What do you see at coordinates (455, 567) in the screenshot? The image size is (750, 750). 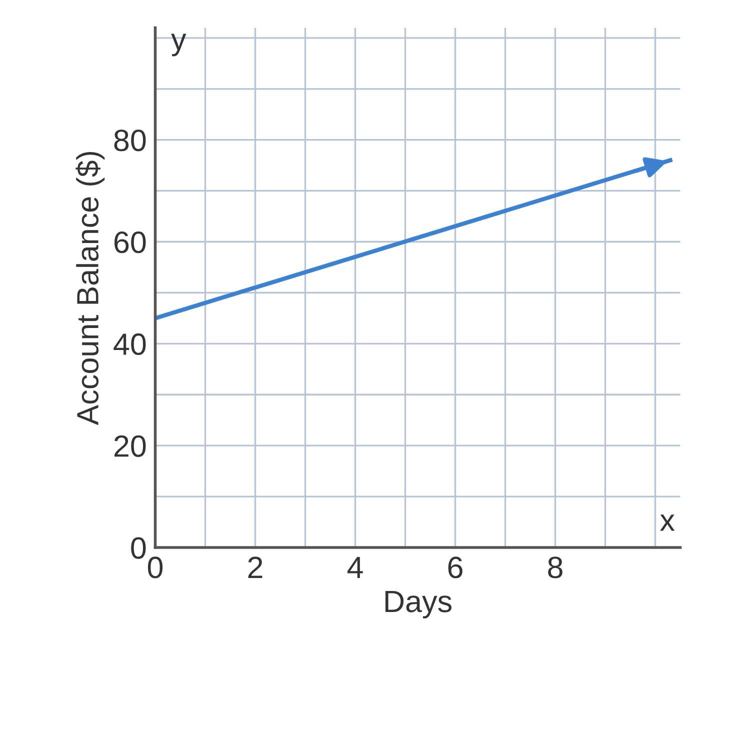 I see `x-tick-label: 6` at bounding box center [455, 567].